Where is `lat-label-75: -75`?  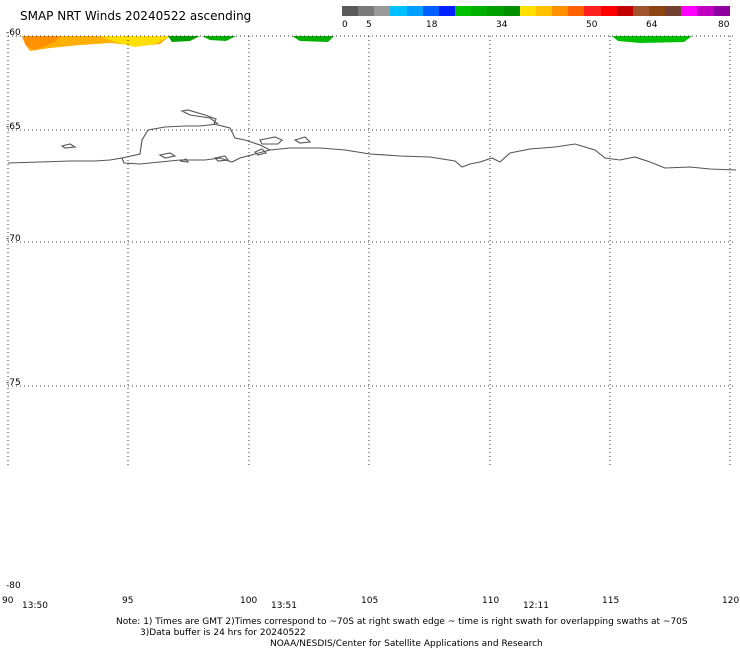
lat-label-75: -75 is located at coordinates (13, 383).